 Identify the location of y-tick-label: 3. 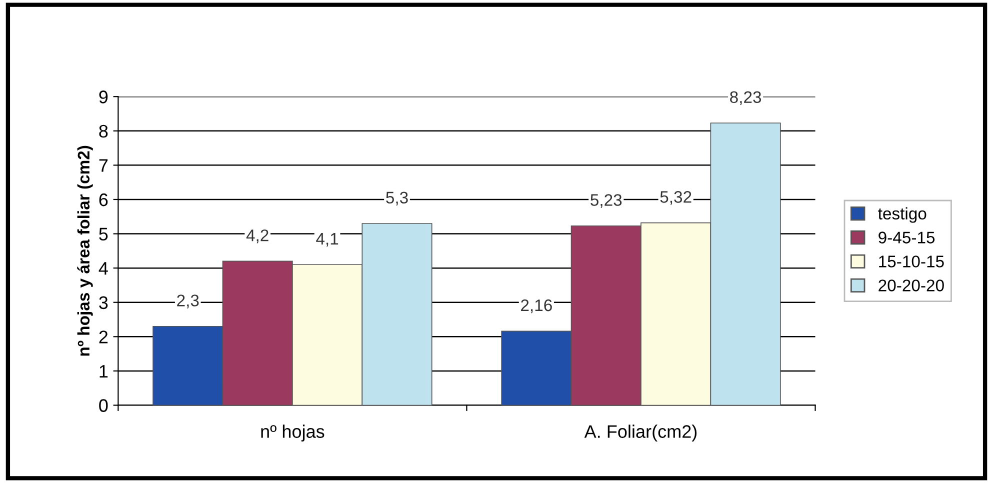
(103, 303).